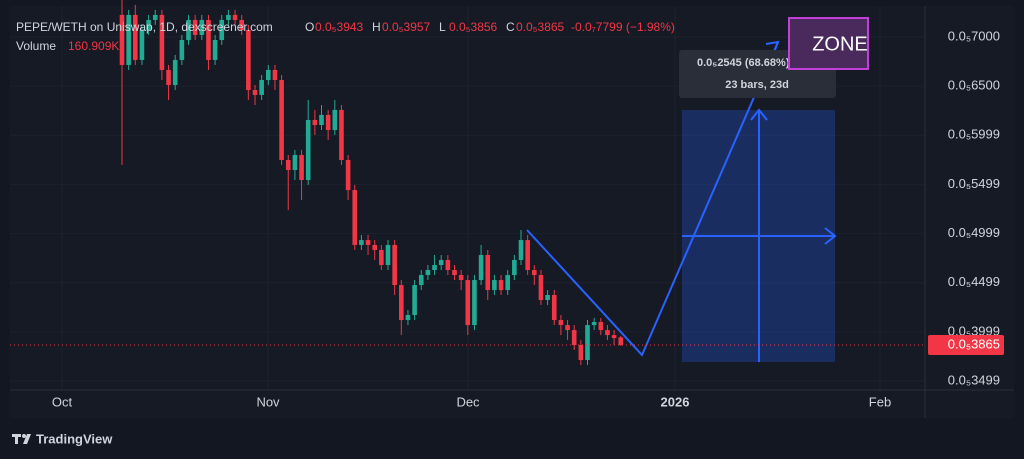  I want to click on brand-name: TradingView, so click(74, 438).